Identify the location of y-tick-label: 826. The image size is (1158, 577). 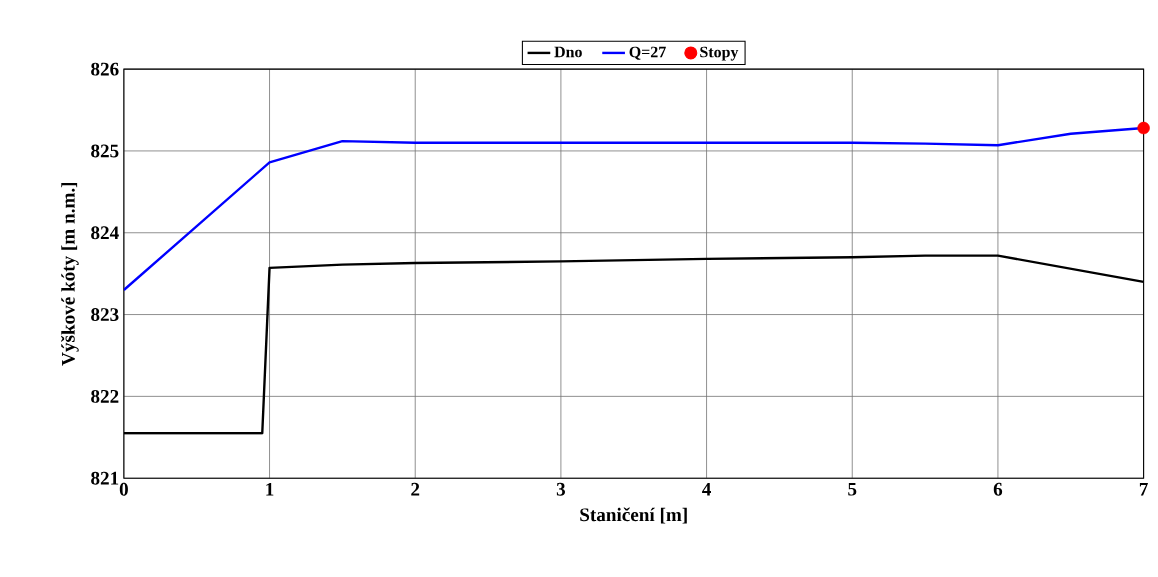
(105, 69).